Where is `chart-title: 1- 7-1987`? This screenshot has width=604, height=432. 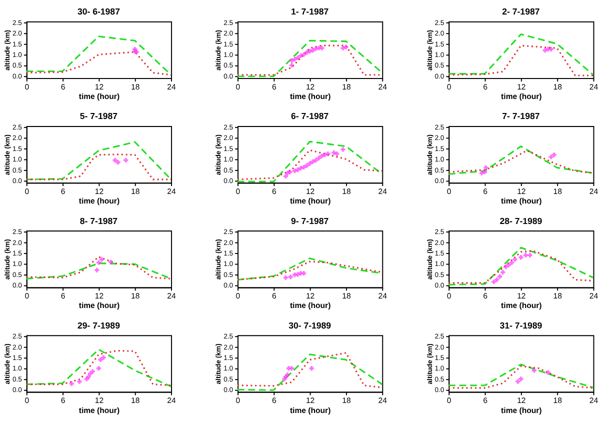
chart-title: 1- 7-1987 is located at coordinates (310, 11).